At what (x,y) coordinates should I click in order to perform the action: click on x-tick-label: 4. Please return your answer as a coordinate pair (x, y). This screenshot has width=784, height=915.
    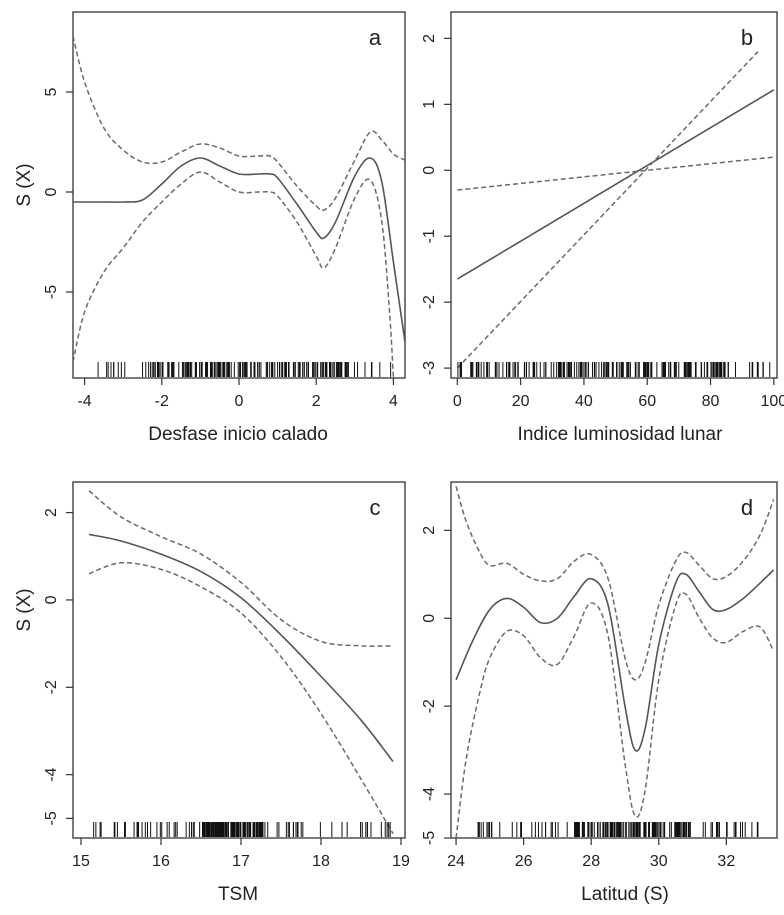
    Looking at the image, I should click on (393, 401).